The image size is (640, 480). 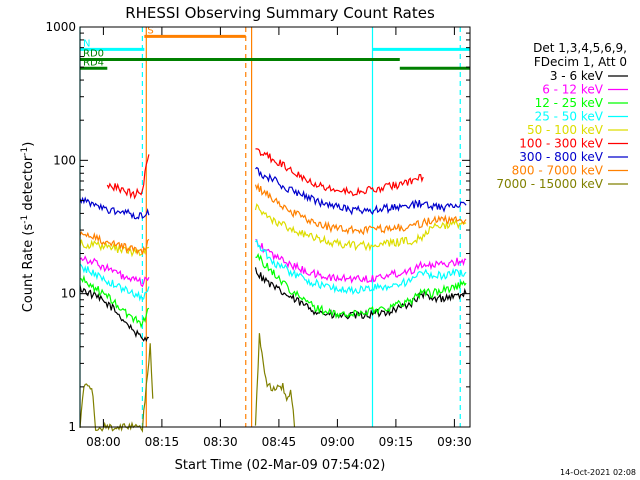 What do you see at coordinates (280, 13) in the screenshot?
I see `chart-title: RHESSI Observing Summary Count Rates` at bounding box center [280, 13].